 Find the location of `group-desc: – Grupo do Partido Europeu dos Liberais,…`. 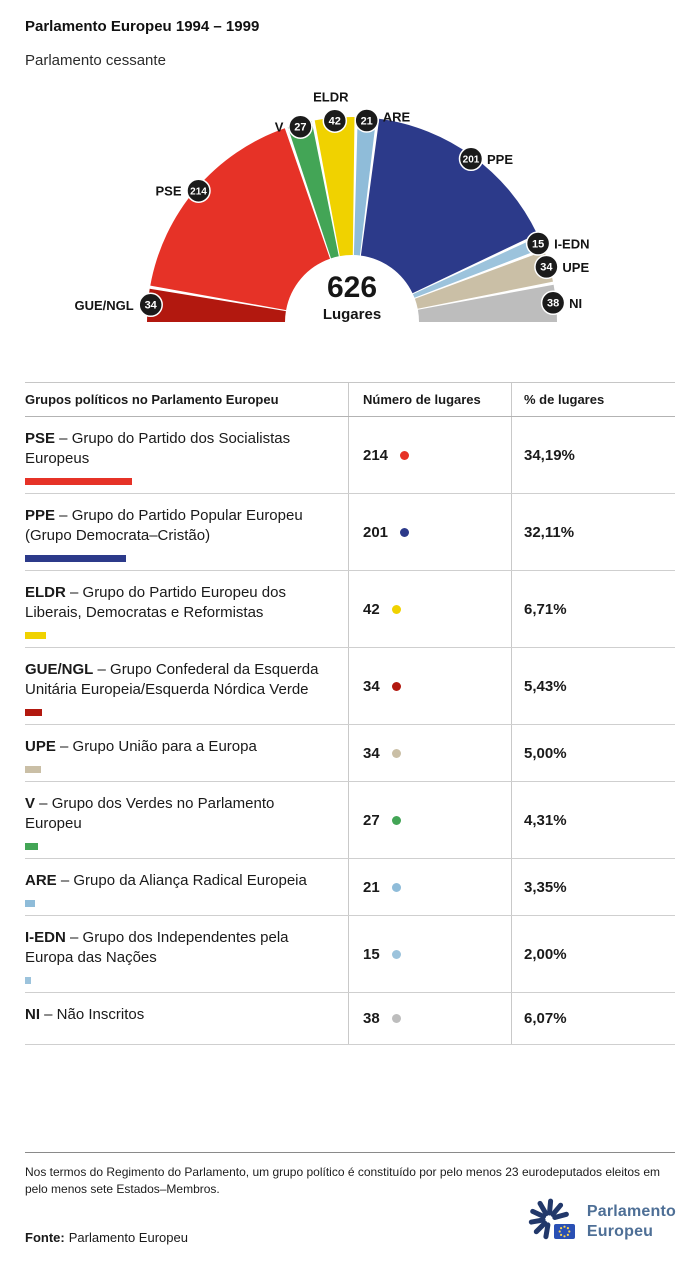

group-desc: – Grupo do Partido Europeu dos Liberais,… is located at coordinates (155, 602).